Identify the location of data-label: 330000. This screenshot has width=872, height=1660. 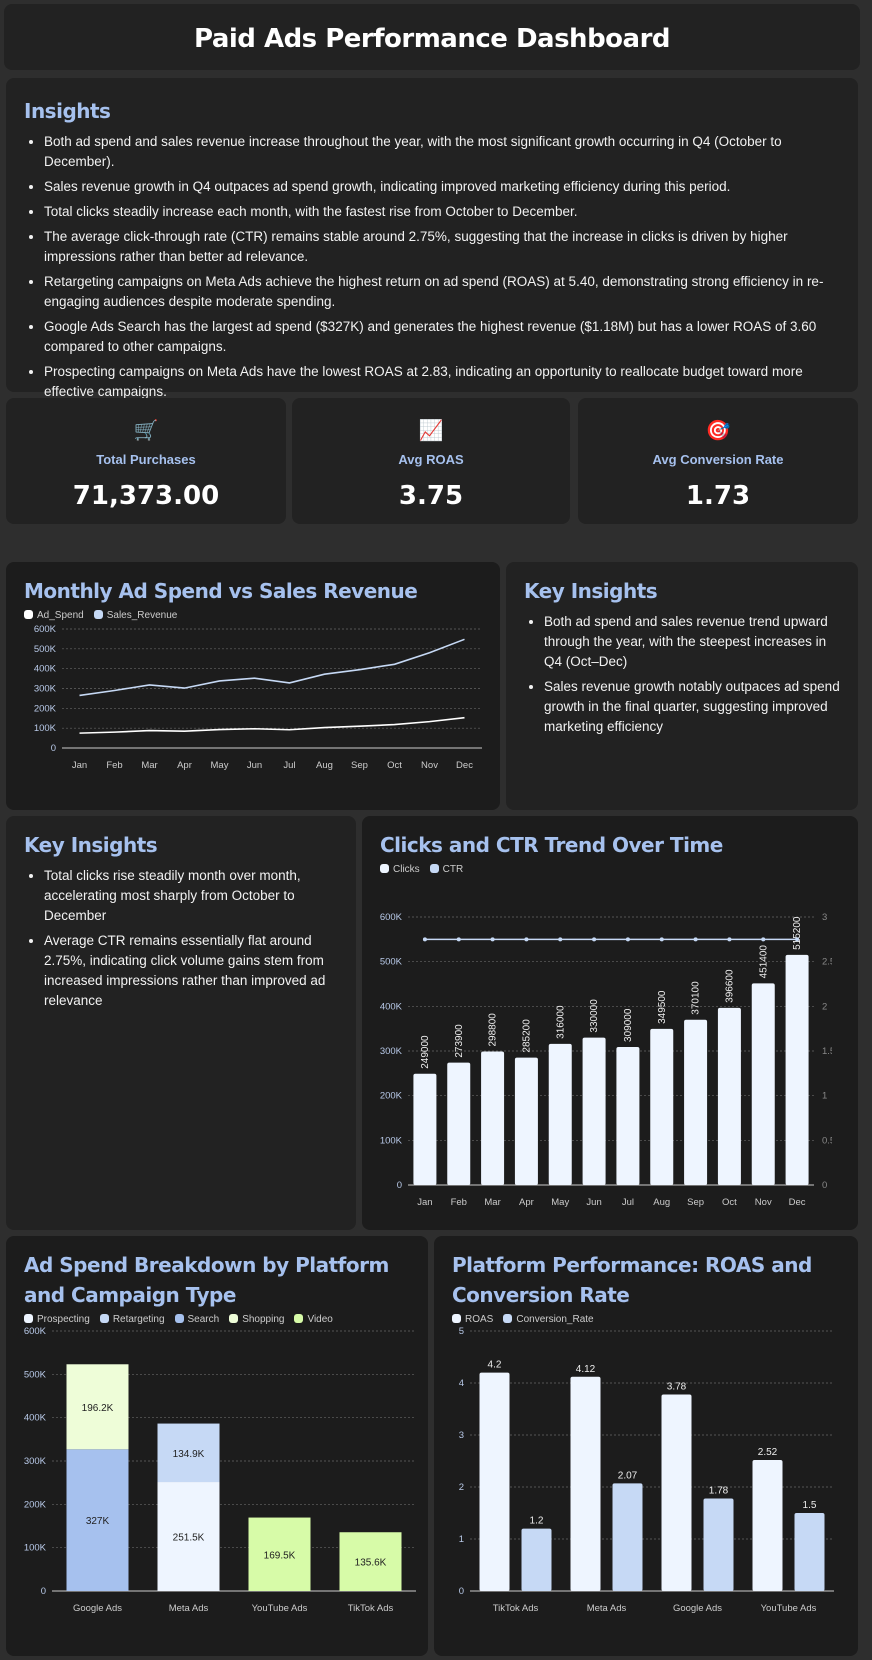
(594, 1016).